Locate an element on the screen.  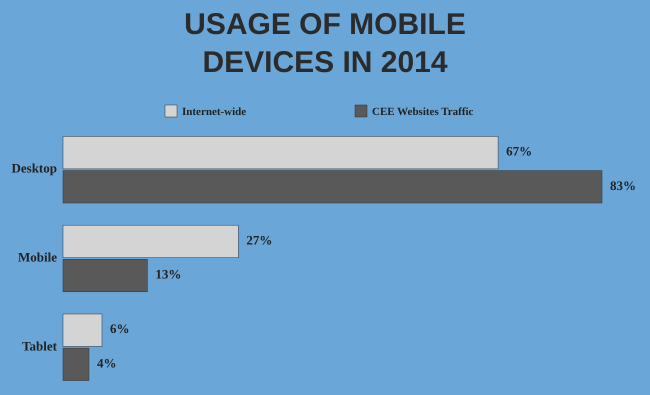
data-label: 67% is located at coordinates (519, 151).